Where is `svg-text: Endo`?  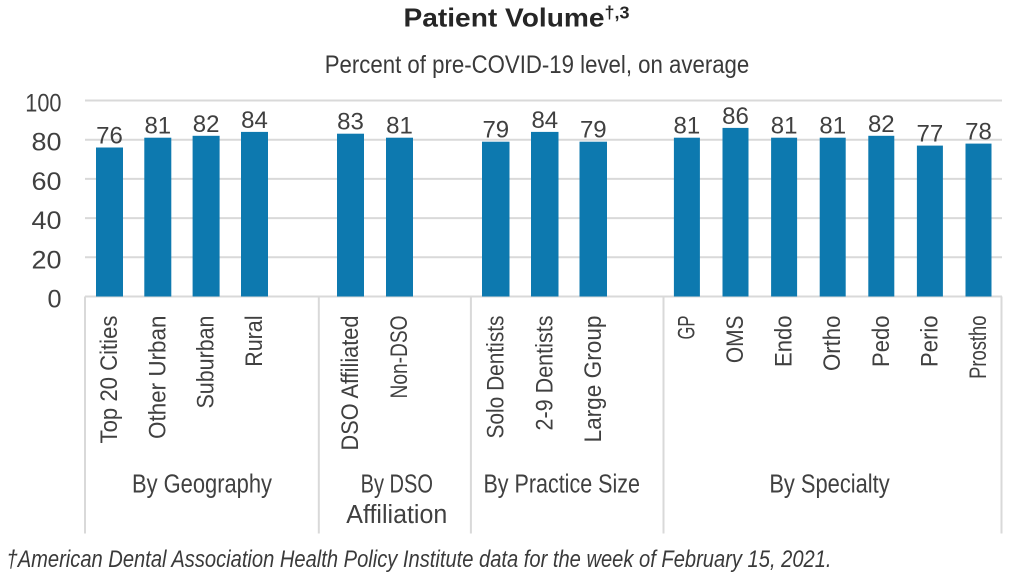
svg-text: Endo is located at coordinates (784, 342).